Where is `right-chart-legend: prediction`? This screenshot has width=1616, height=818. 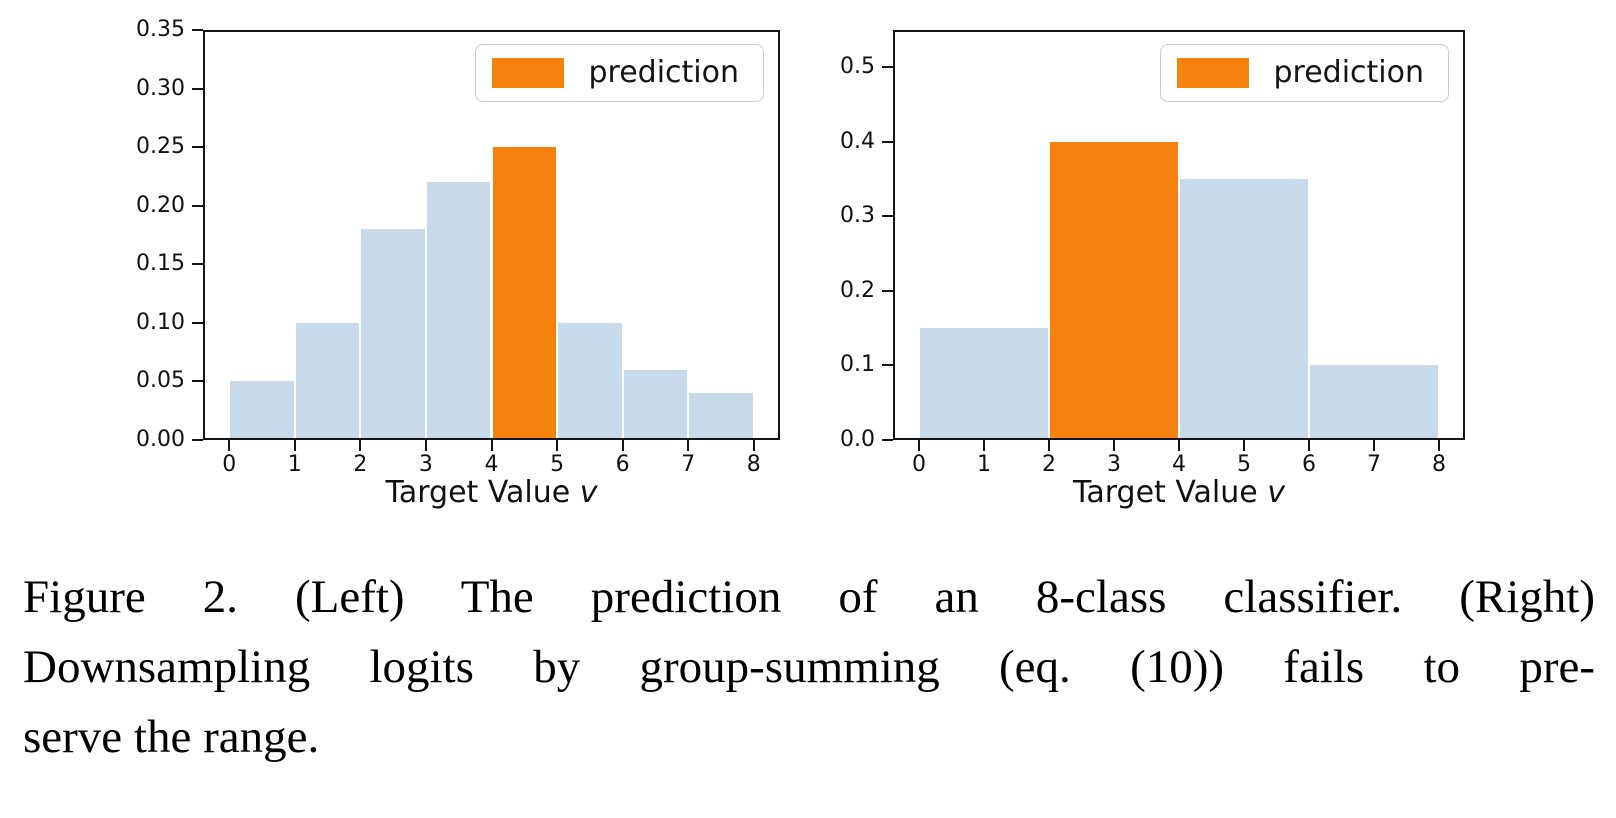 right-chart-legend: prediction is located at coordinates (1304, 73).